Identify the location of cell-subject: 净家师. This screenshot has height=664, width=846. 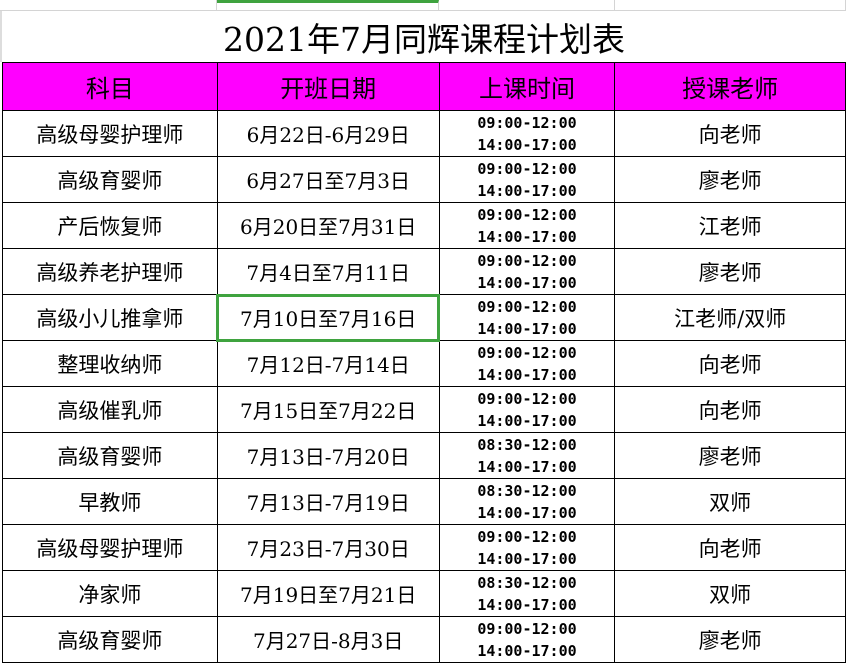
(110, 593).